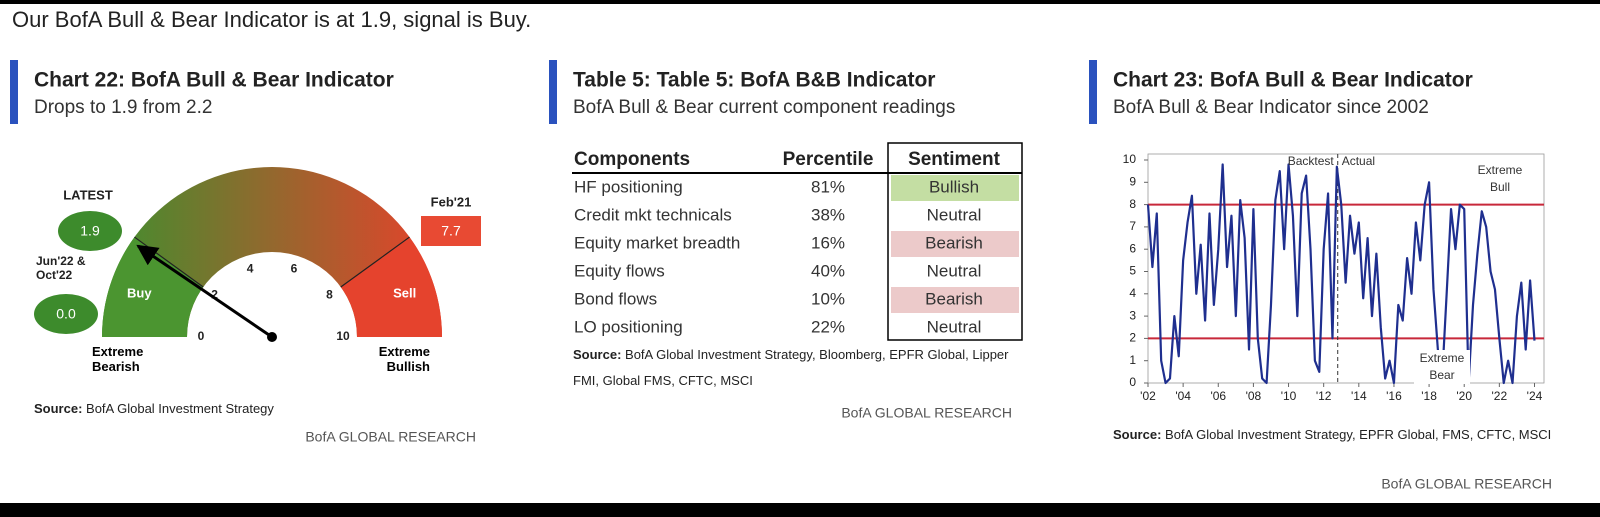  Describe the element at coordinates (1132, 382) in the screenshot. I see `y-tick-label: 0` at that location.